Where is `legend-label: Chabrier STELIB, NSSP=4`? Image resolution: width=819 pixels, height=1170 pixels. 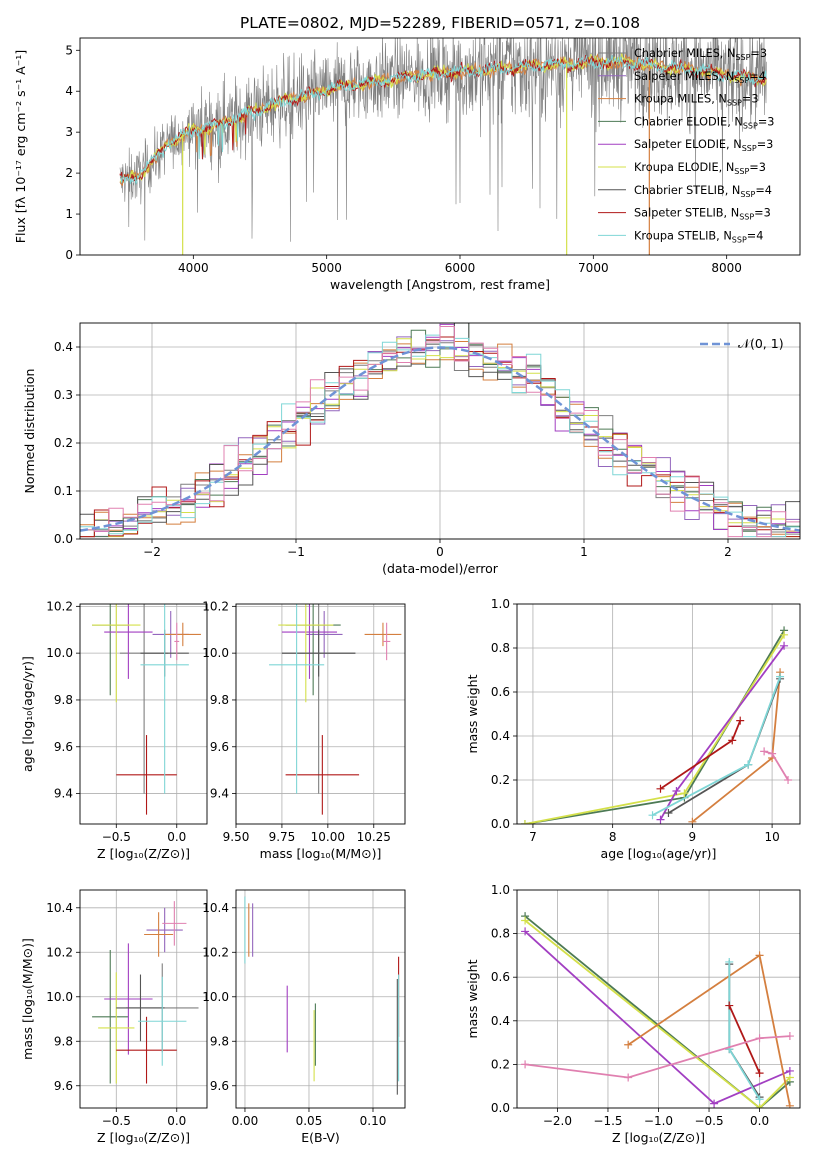
legend-label: Chabrier STELIB, NSSP=4 is located at coordinates (703, 191).